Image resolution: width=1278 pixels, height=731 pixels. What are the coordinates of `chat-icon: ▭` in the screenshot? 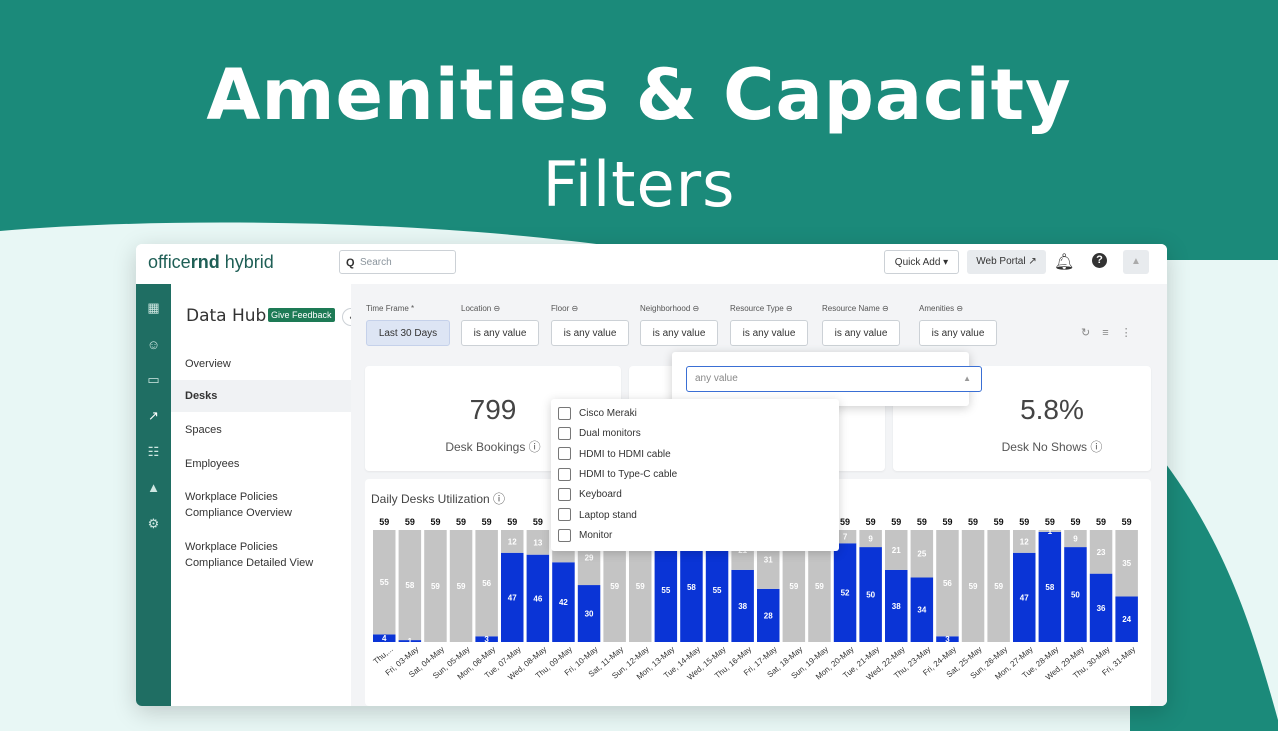 It's located at (153, 379).